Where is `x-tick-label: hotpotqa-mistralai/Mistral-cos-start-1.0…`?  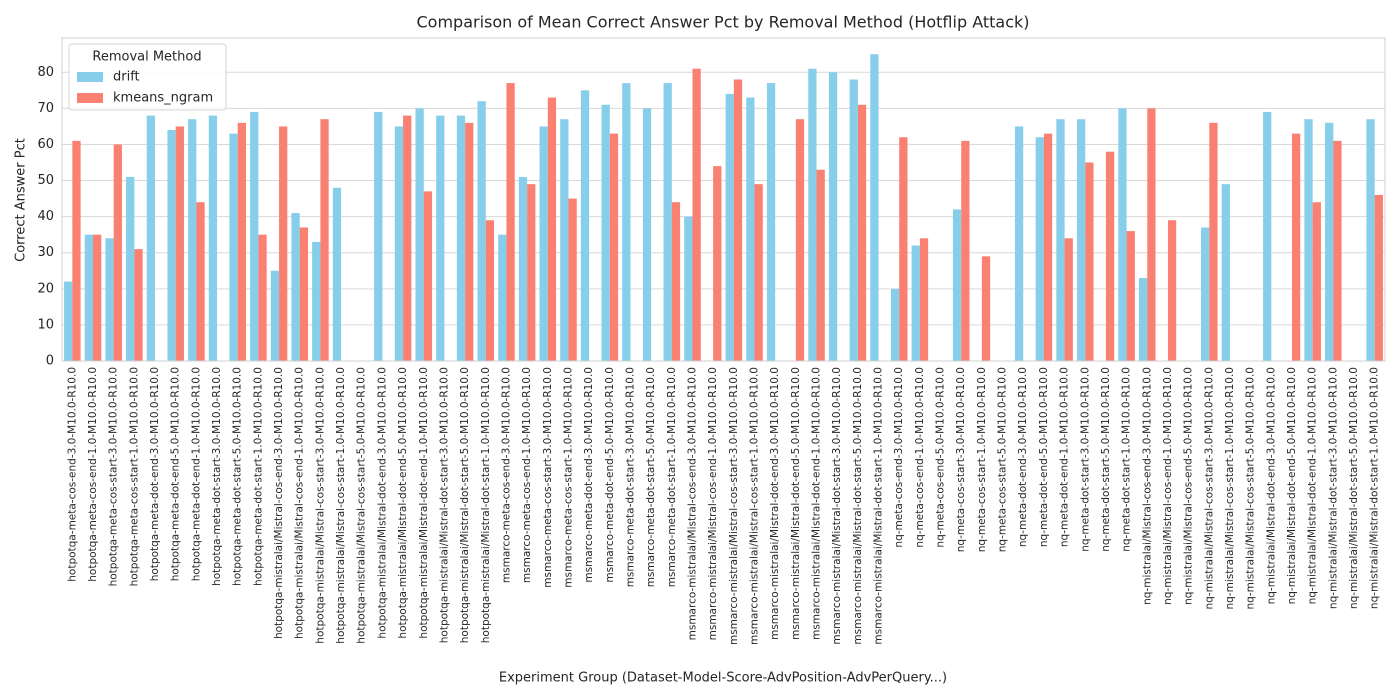
x-tick-label: hotpotqa-mistralai/Mistral-cos-start-1.0… is located at coordinates (341, 505).